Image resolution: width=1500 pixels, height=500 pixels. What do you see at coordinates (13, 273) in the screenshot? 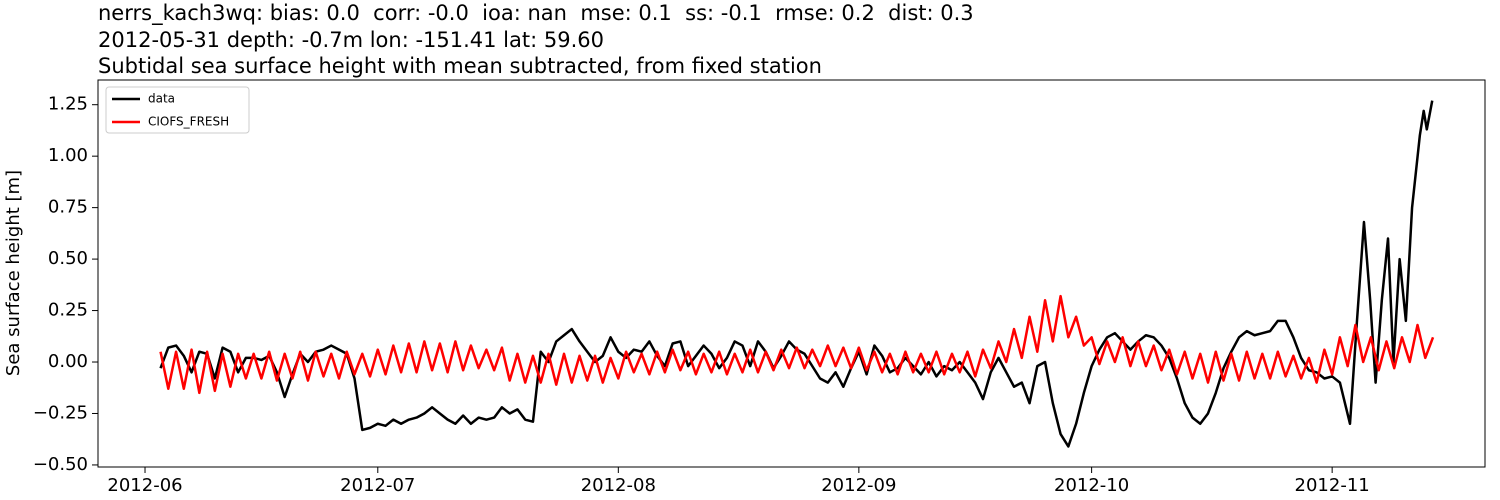
I see `y-axis-label: Sea surface height [m]` at bounding box center [13, 273].